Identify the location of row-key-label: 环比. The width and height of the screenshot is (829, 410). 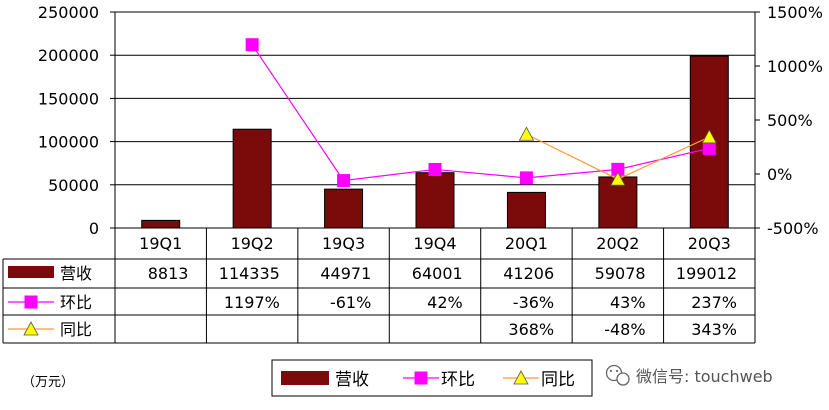
(76, 302).